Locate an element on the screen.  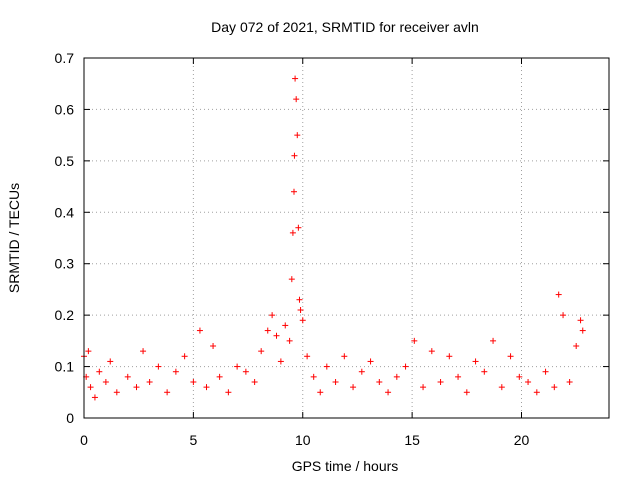
x-tick-label: 10 is located at coordinates (303, 440).